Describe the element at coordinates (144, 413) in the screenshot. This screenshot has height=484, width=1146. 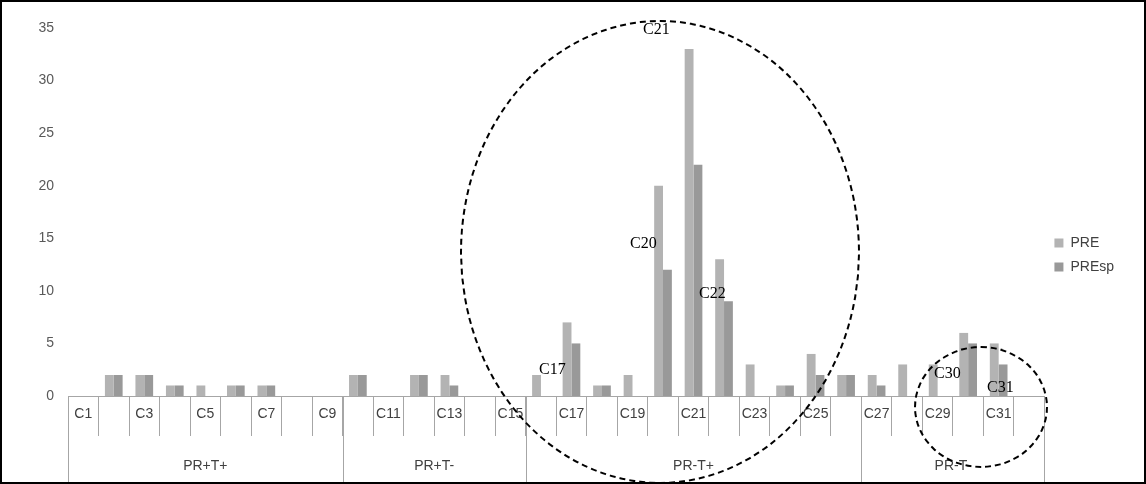
I see `x-tick-label: C3` at that location.